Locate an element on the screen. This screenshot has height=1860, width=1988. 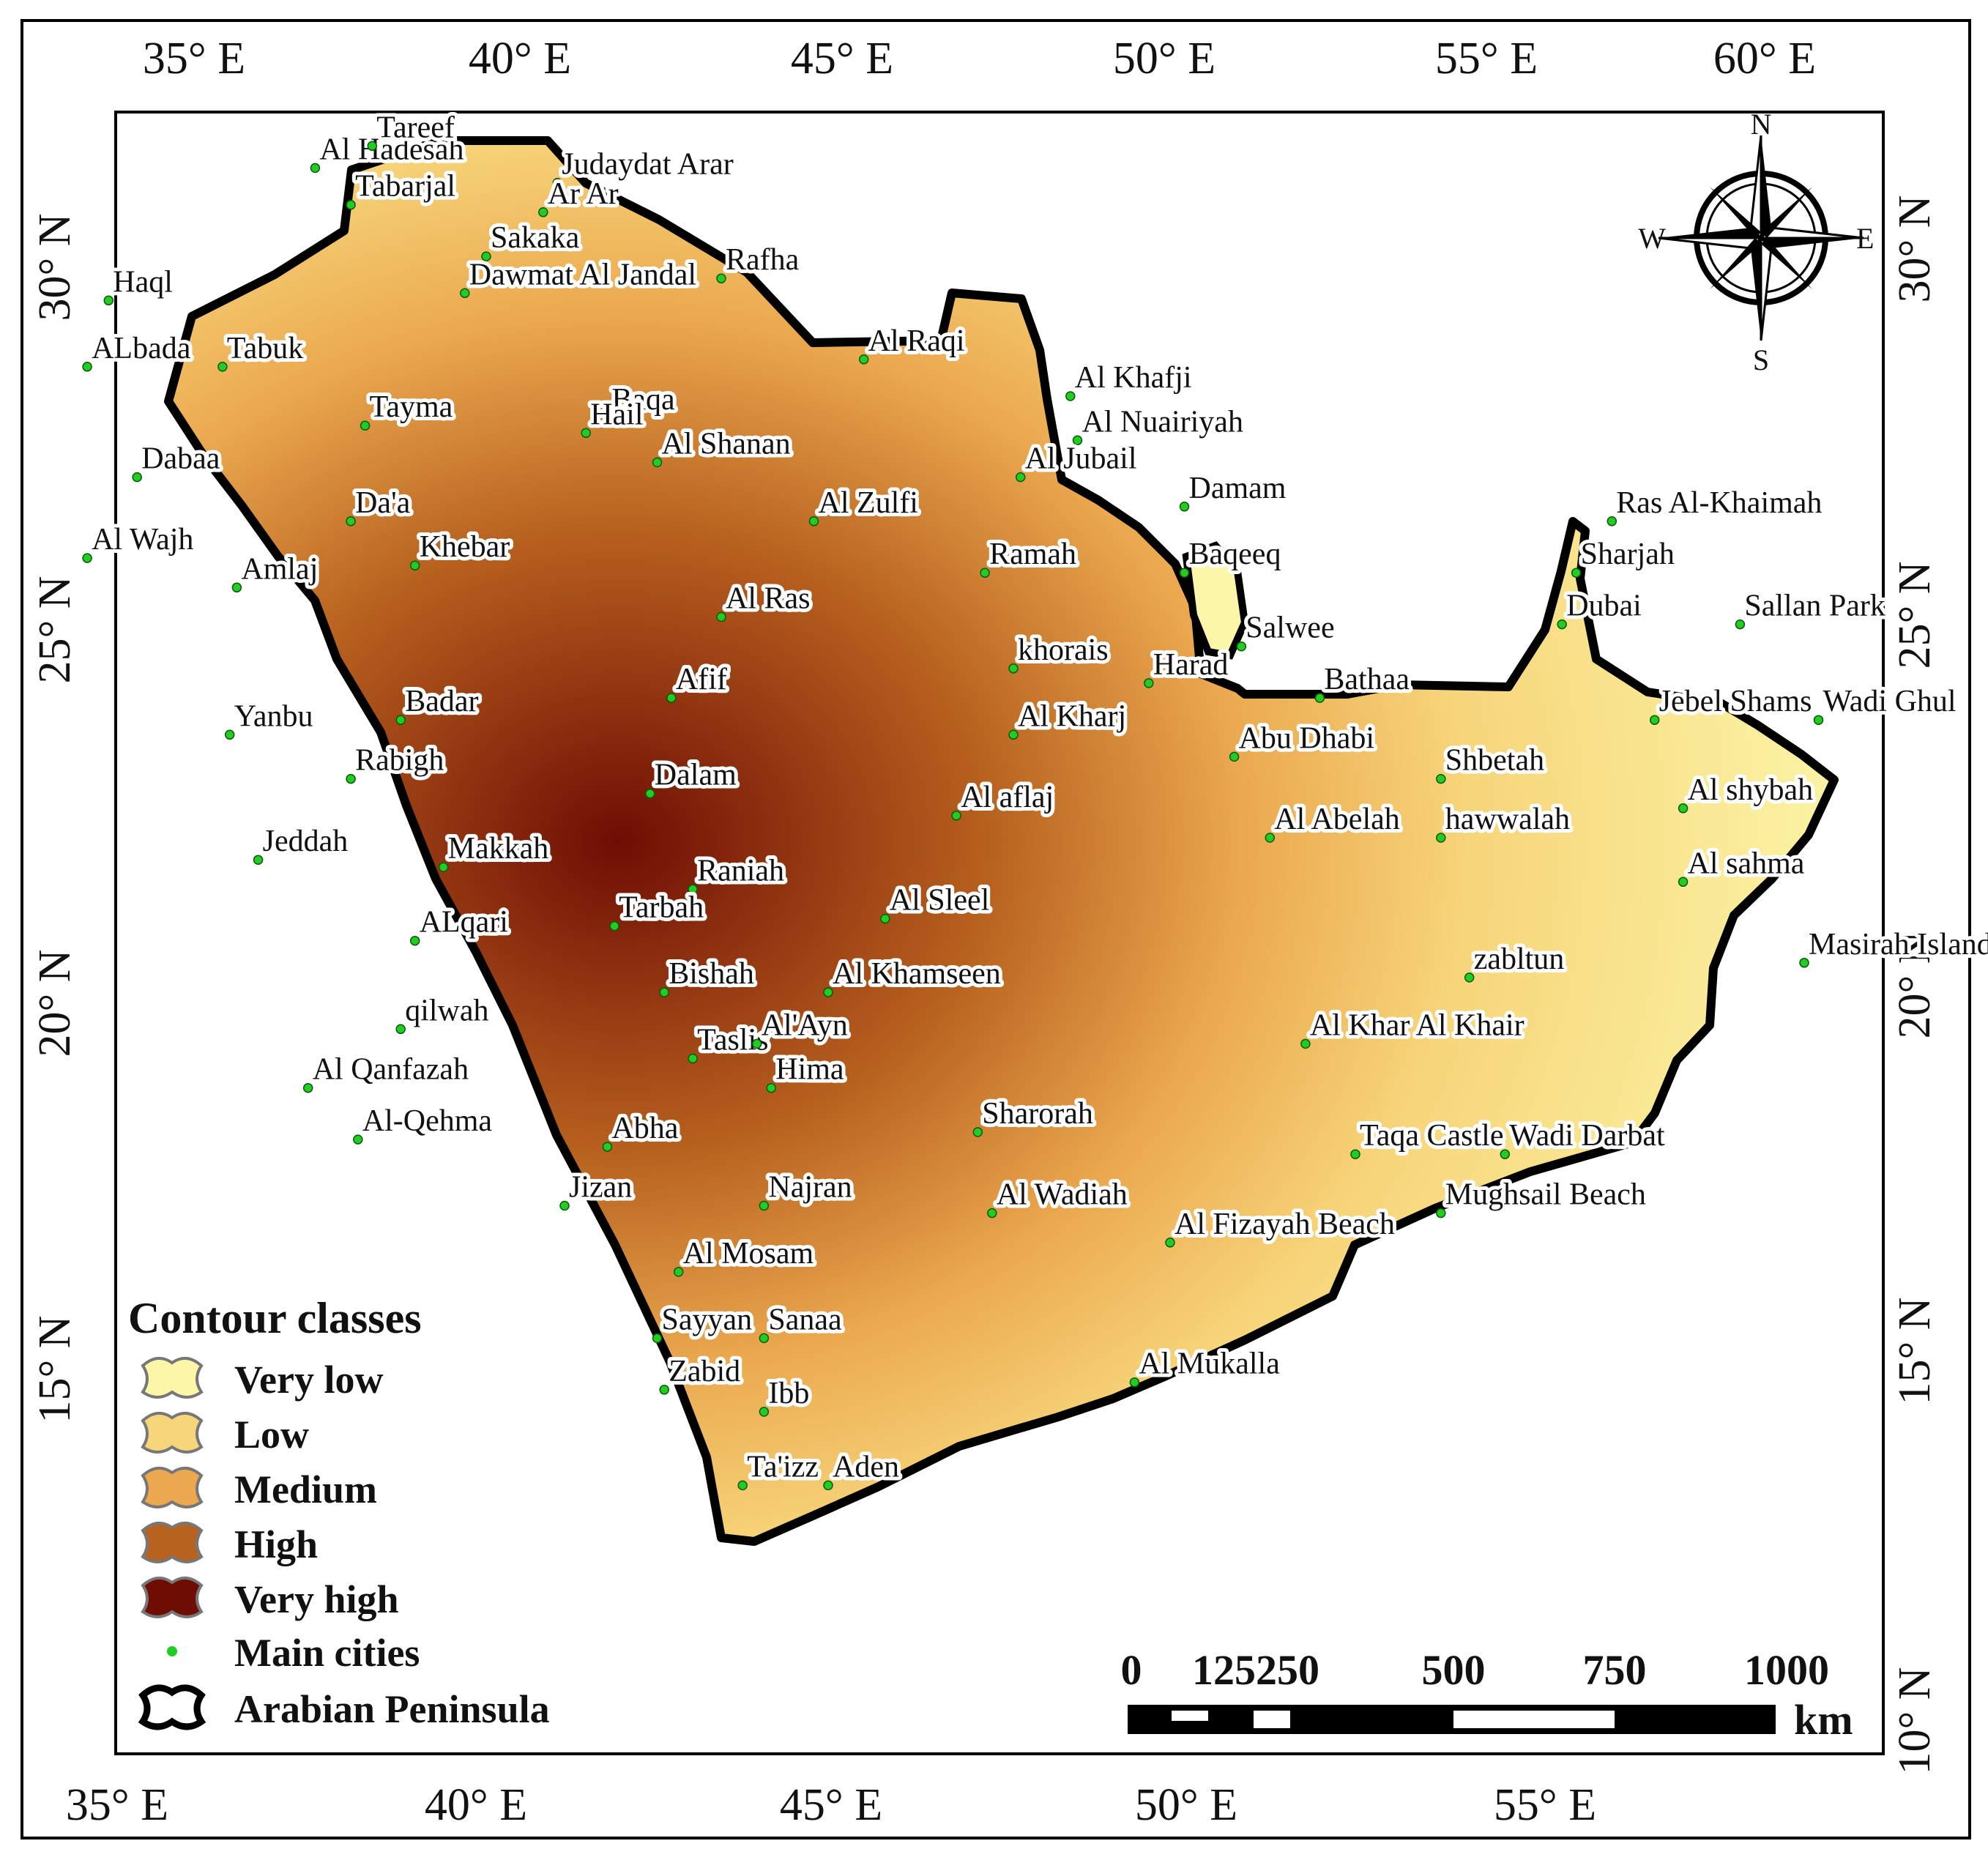
city-marker: Sanaa is located at coordinates (803, 1321).